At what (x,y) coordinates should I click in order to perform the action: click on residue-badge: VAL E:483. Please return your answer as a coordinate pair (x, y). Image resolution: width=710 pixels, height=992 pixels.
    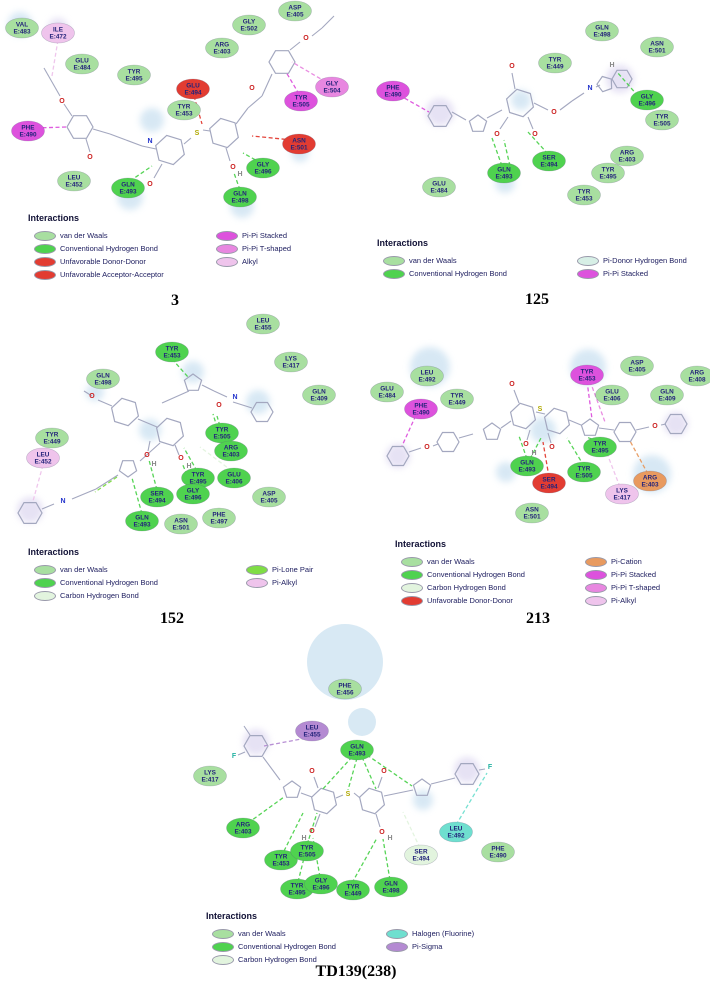
    Looking at the image, I should click on (22, 28).